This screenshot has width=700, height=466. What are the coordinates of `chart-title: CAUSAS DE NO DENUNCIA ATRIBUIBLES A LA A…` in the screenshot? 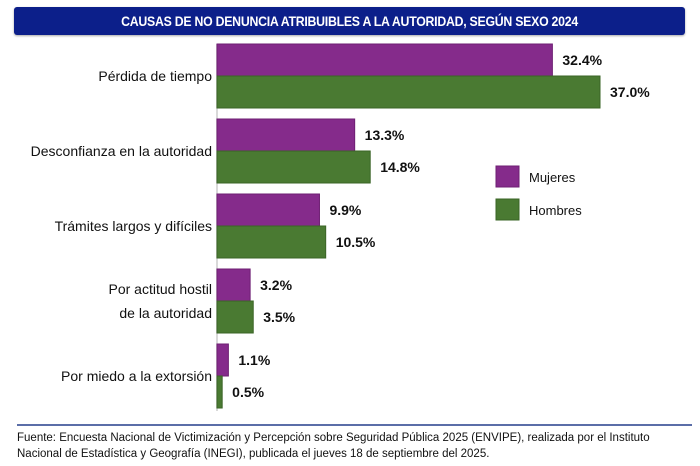 It's located at (349, 21).